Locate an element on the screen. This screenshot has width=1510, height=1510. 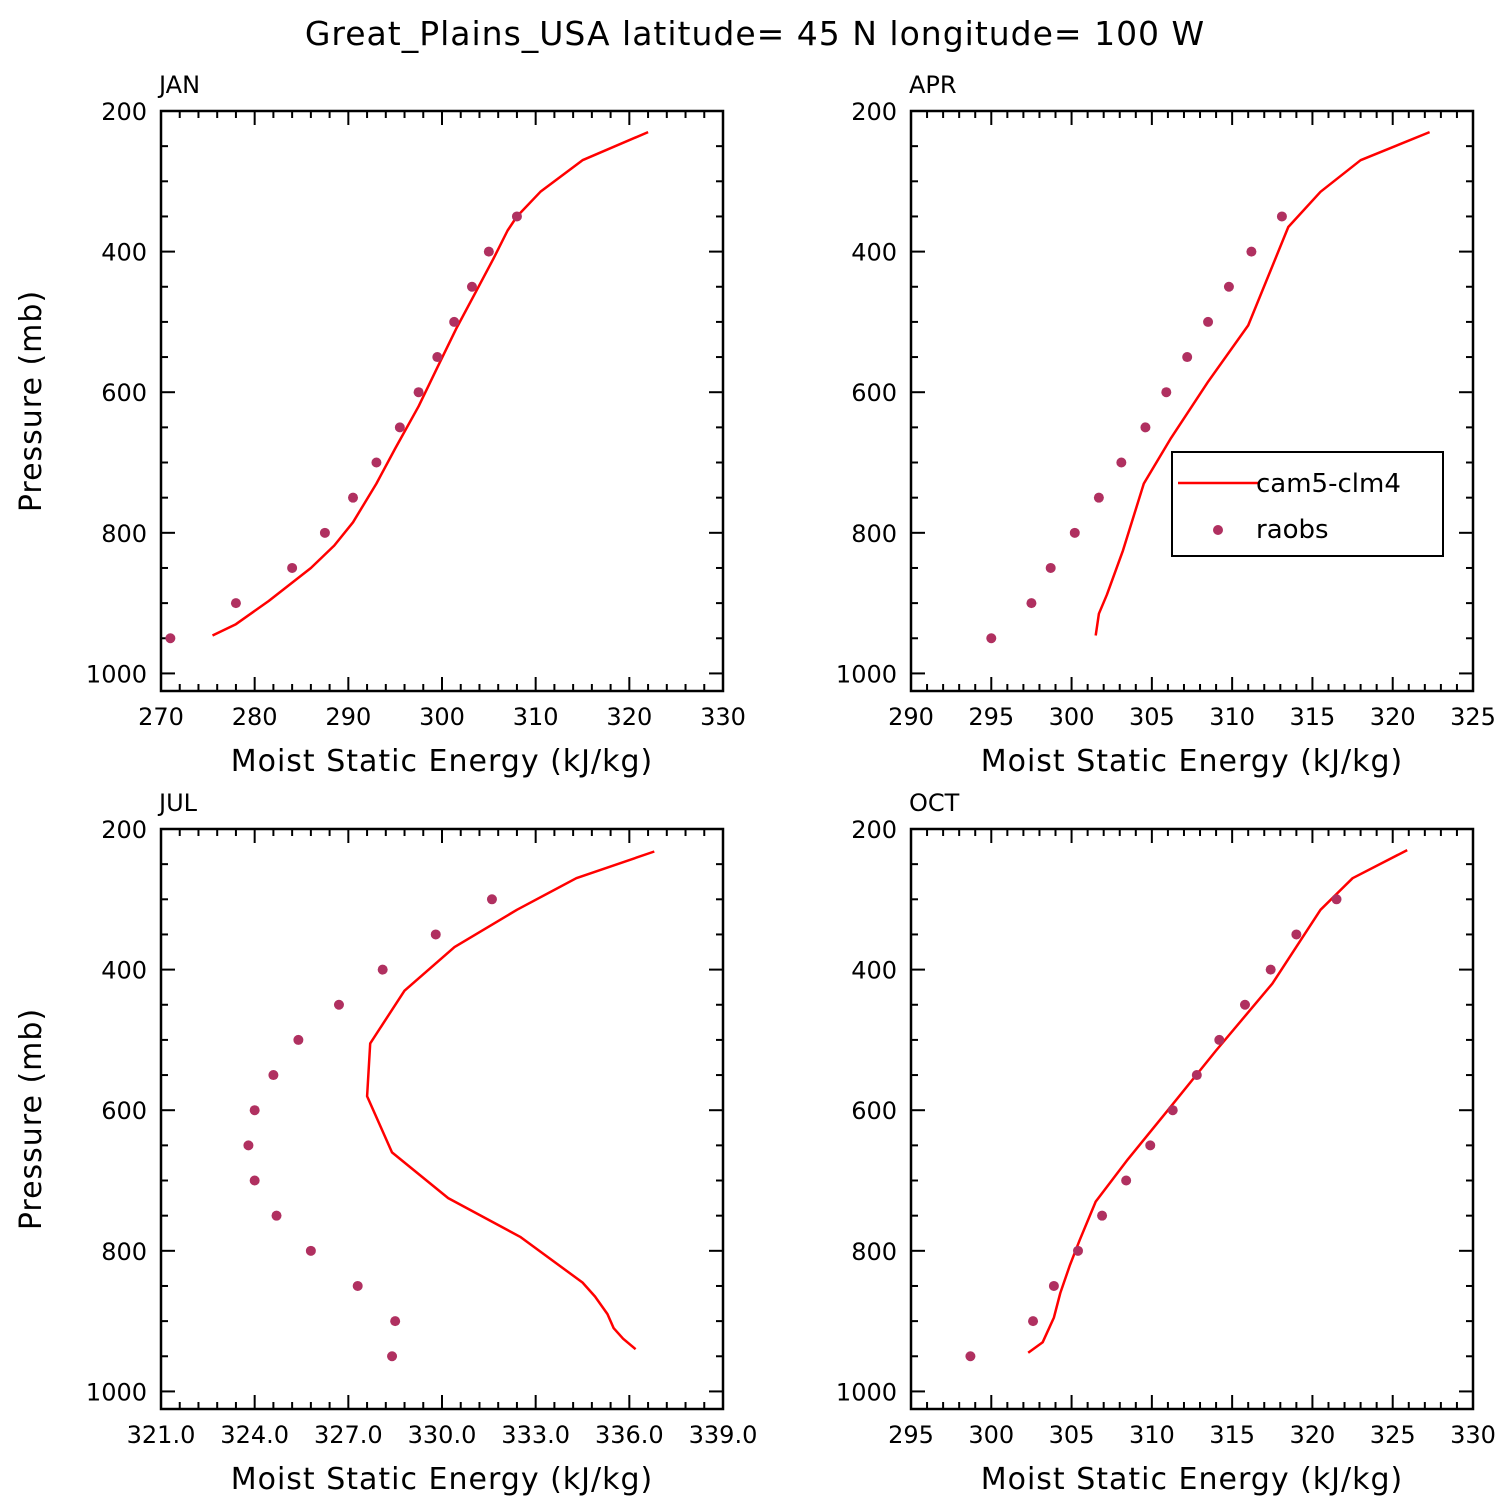
x-tick-label: 325 is located at coordinates (1473, 717).